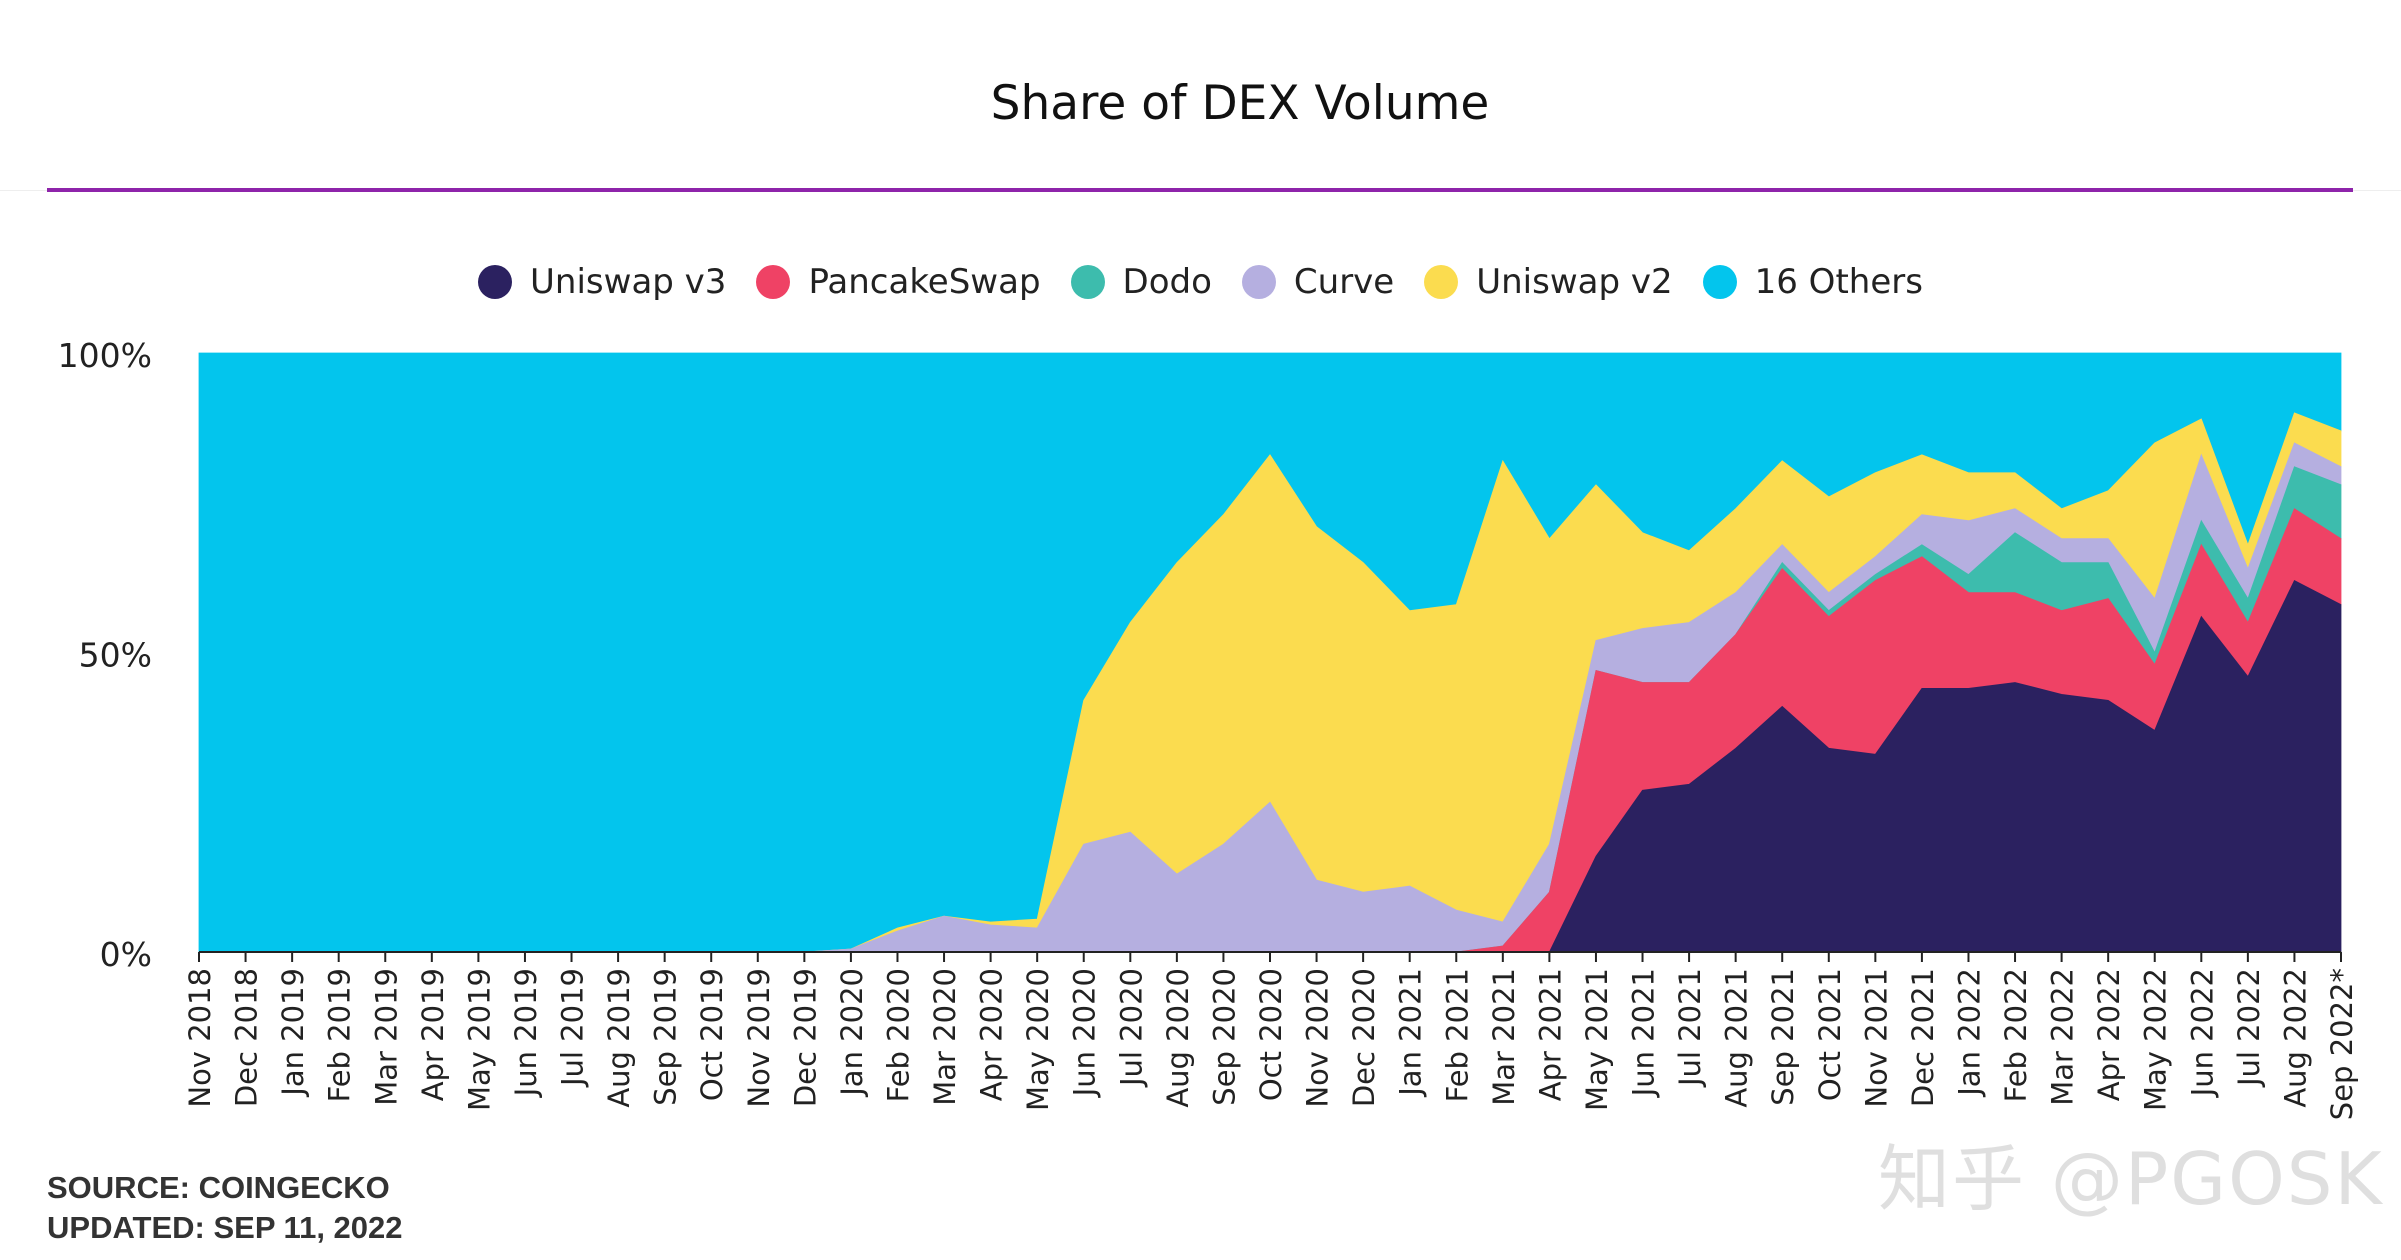 The height and width of the screenshot is (1260, 2401). I want to click on x-tick-label: Nov 2020, so click(1318, 1038).